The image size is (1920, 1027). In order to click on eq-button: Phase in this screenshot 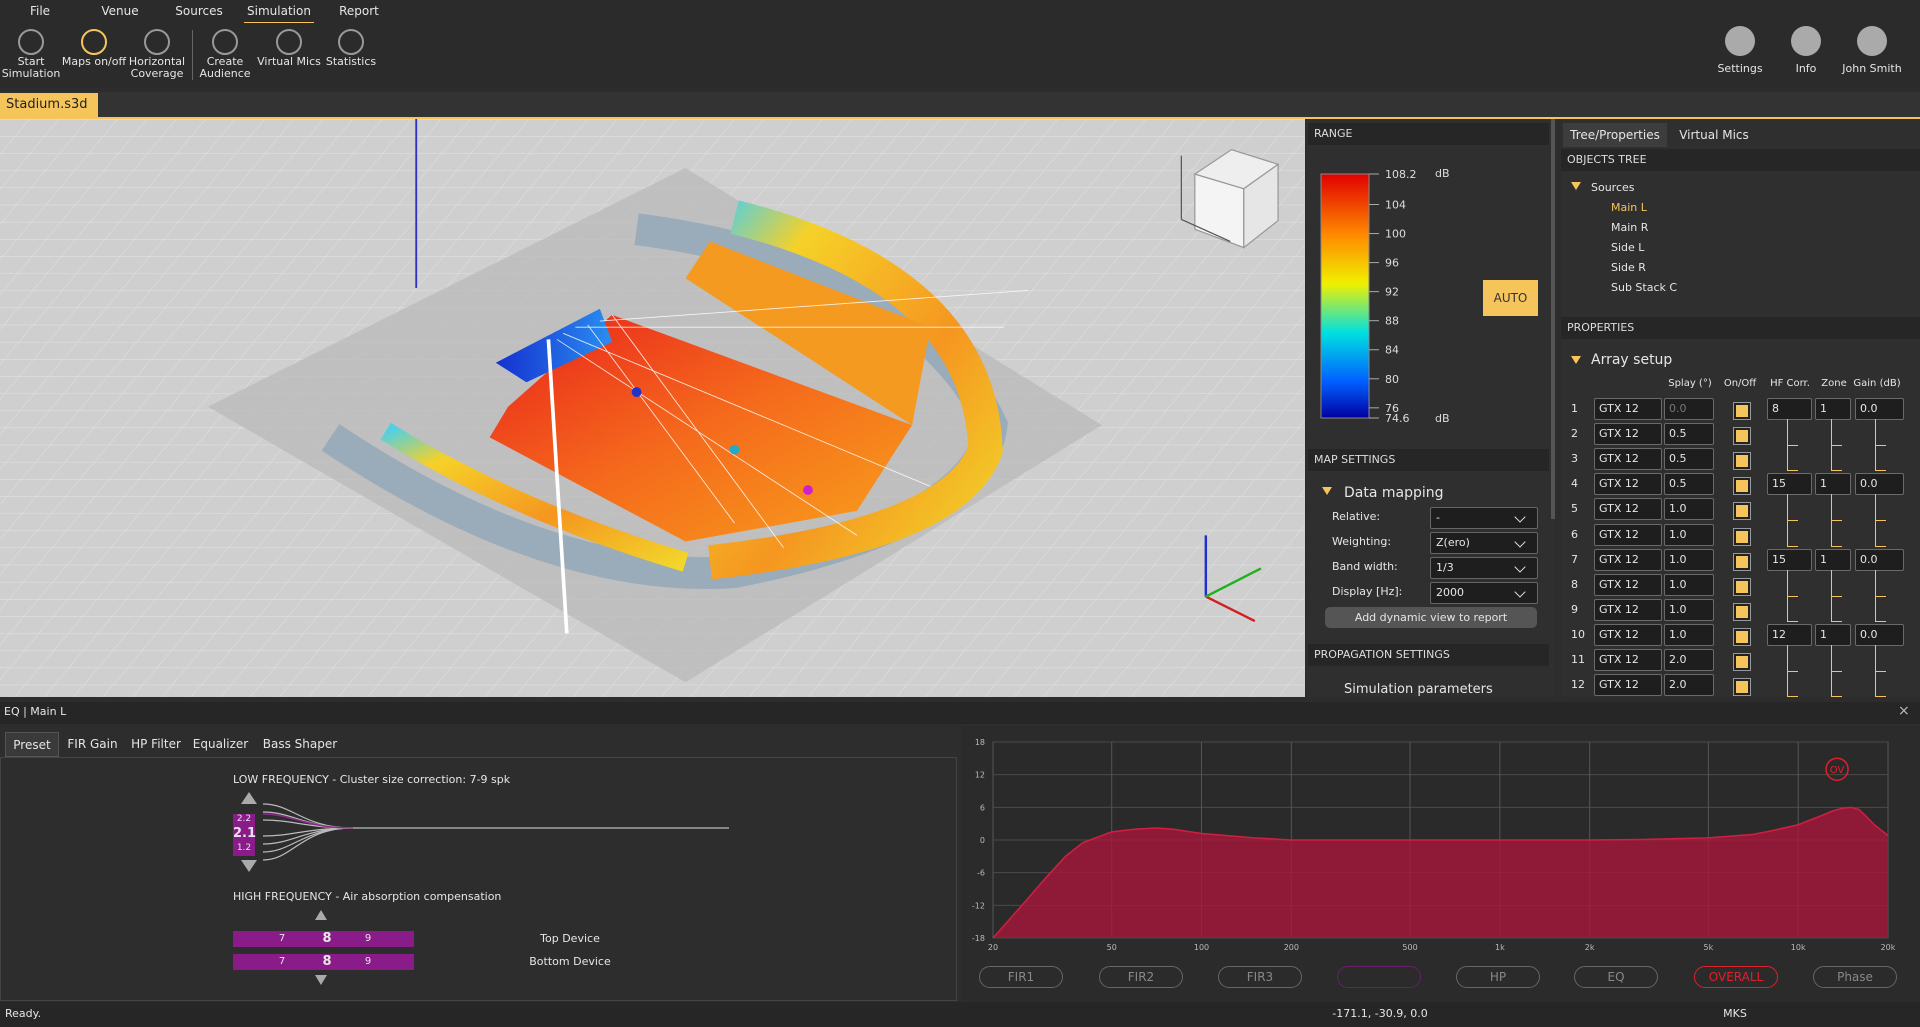, I will do `click(1855, 977)`.